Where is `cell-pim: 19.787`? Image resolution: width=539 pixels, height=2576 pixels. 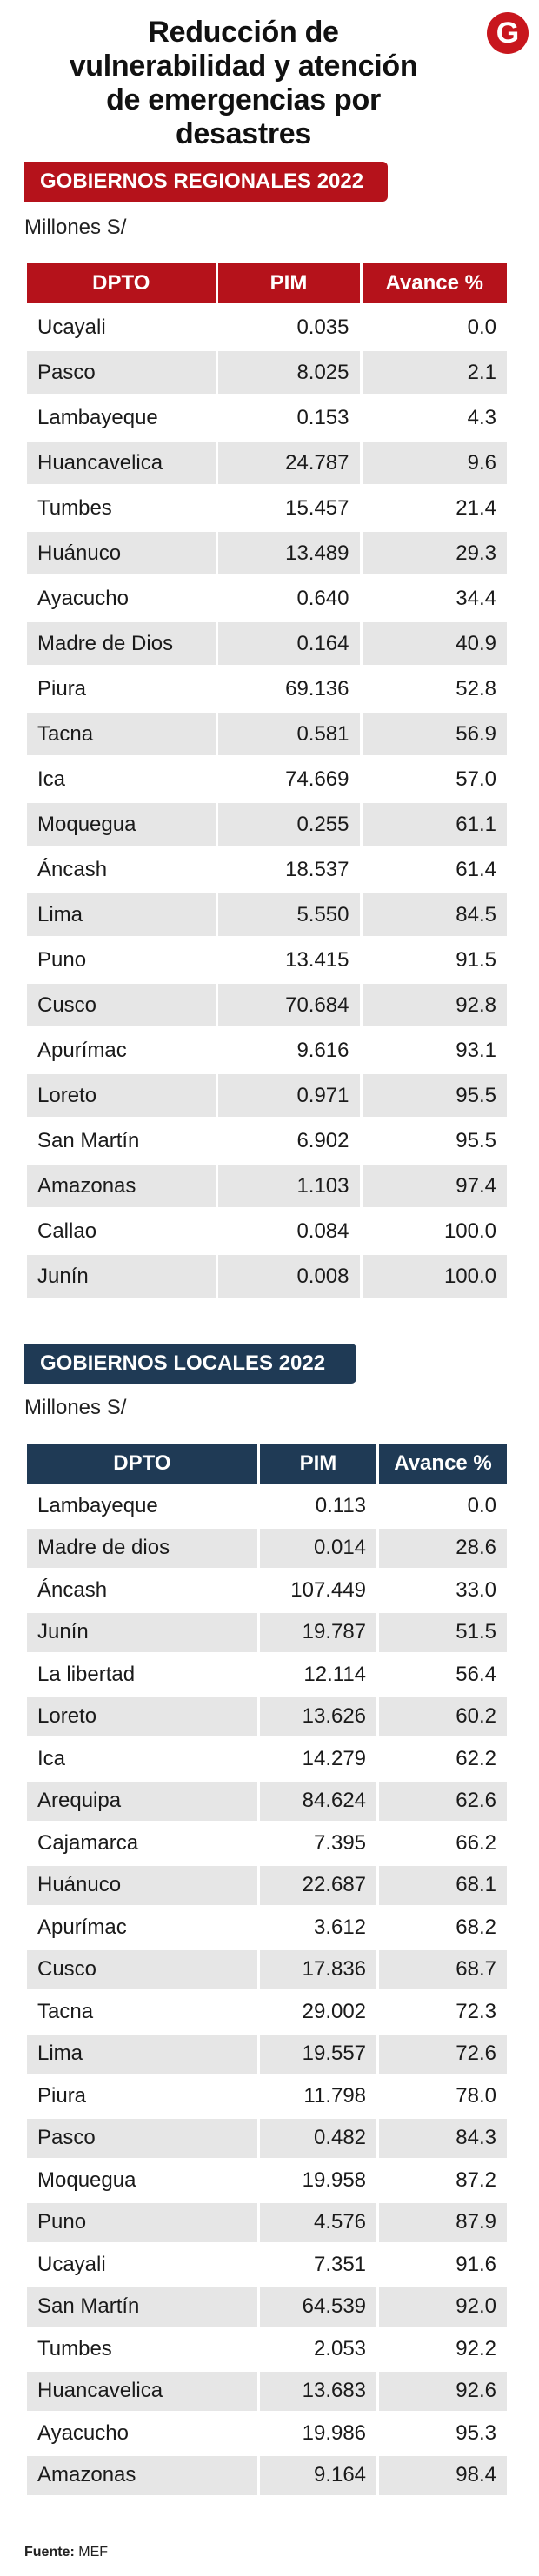
cell-pim: 19.787 is located at coordinates (318, 1632).